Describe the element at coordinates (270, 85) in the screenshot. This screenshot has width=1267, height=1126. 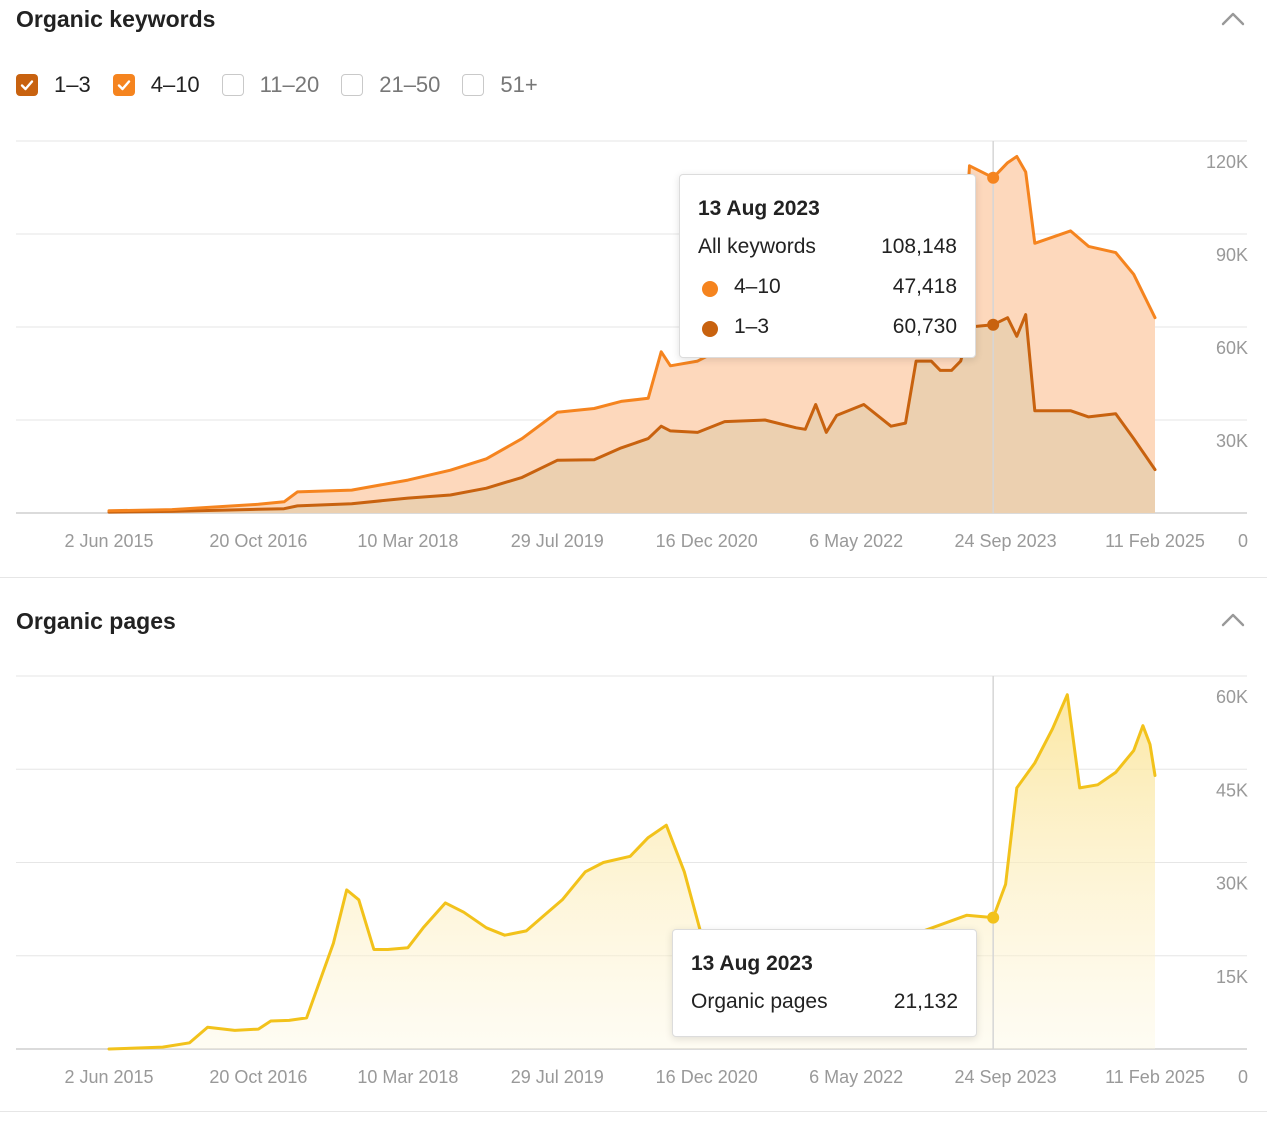
I see `filter-11-20: 11–20` at that location.